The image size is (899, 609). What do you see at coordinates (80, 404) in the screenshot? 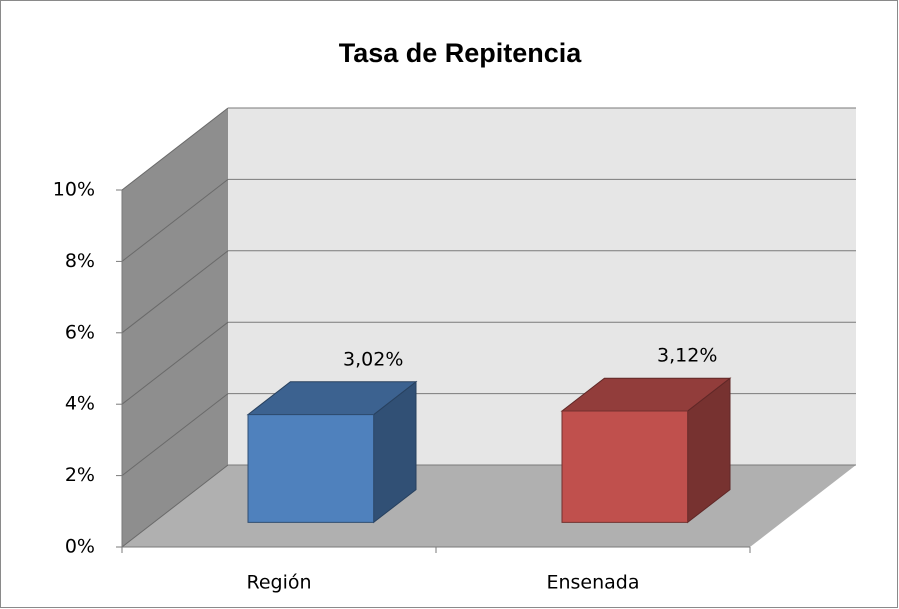
I see `y-tick-label: 4%` at bounding box center [80, 404].